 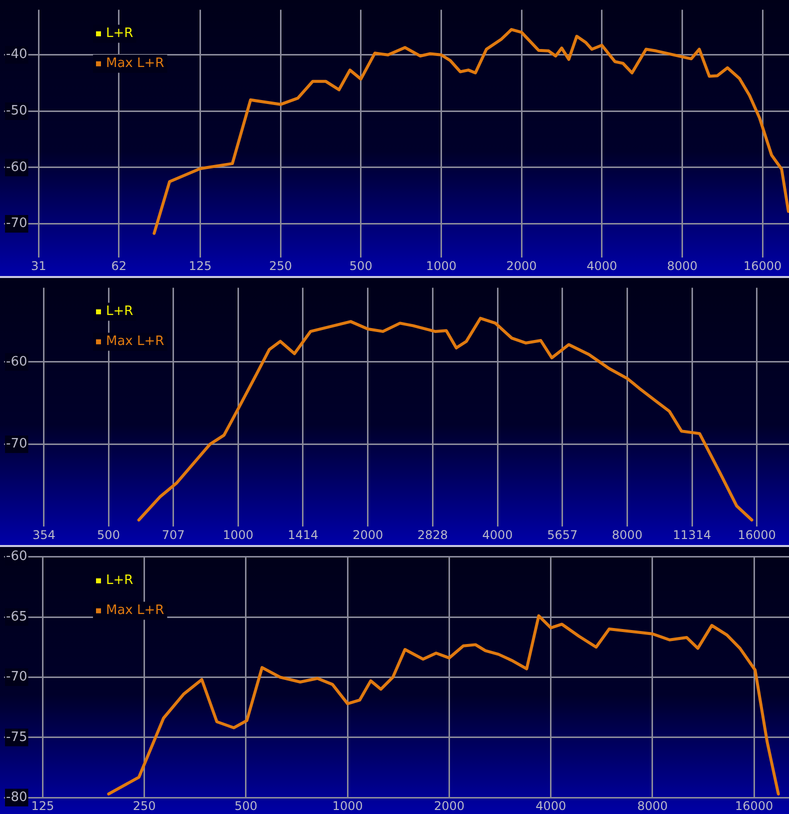 I want to click on x-tick-label: 1414, so click(x=303, y=535).